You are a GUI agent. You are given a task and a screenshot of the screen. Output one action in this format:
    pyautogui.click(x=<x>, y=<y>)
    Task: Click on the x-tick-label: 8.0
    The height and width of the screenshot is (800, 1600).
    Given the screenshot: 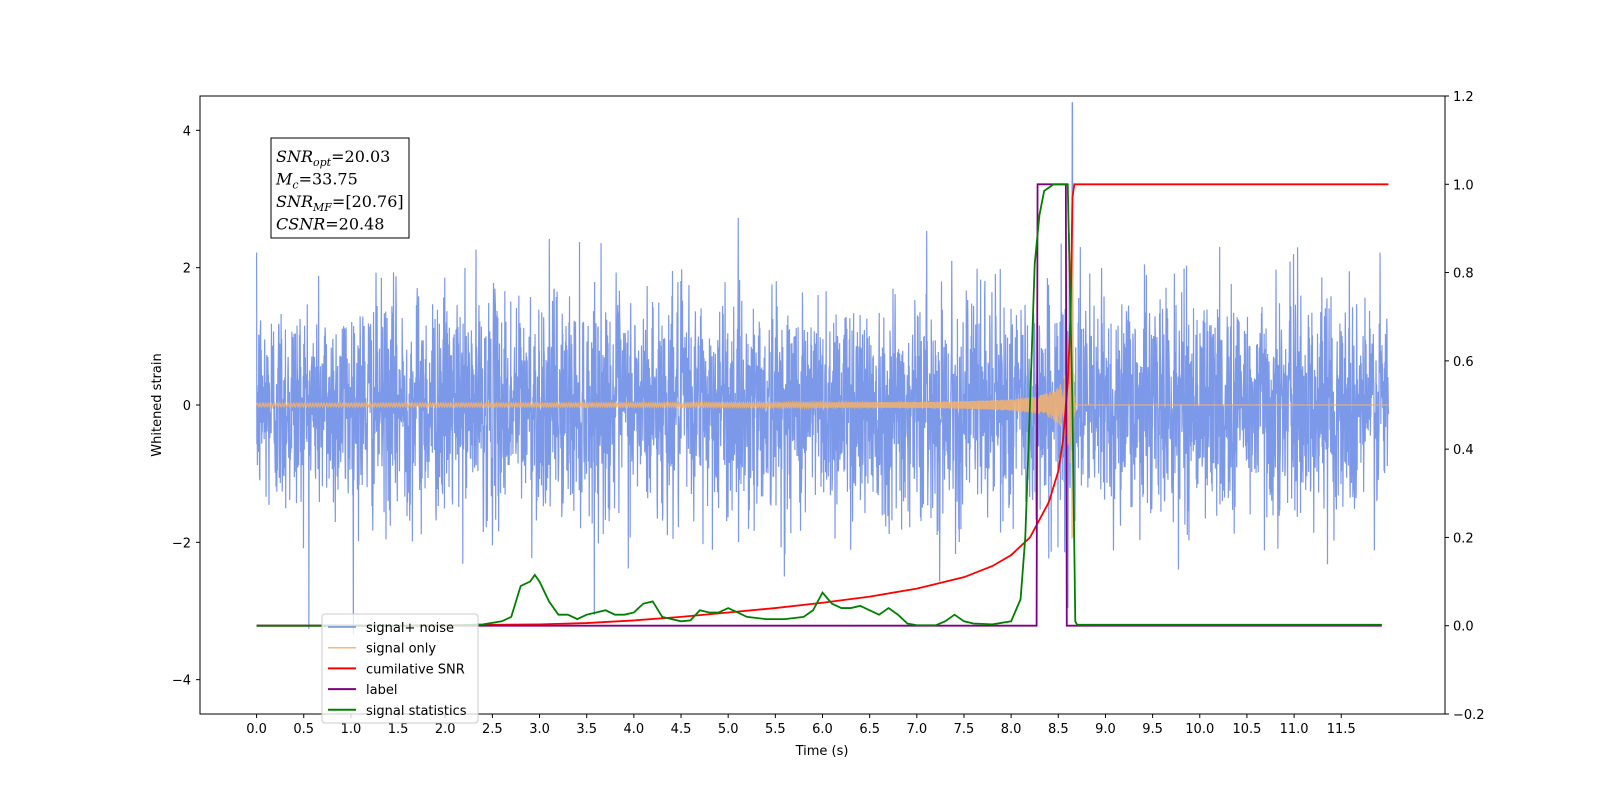 What is the action you would take?
    pyautogui.click(x=1011, y=729)
    